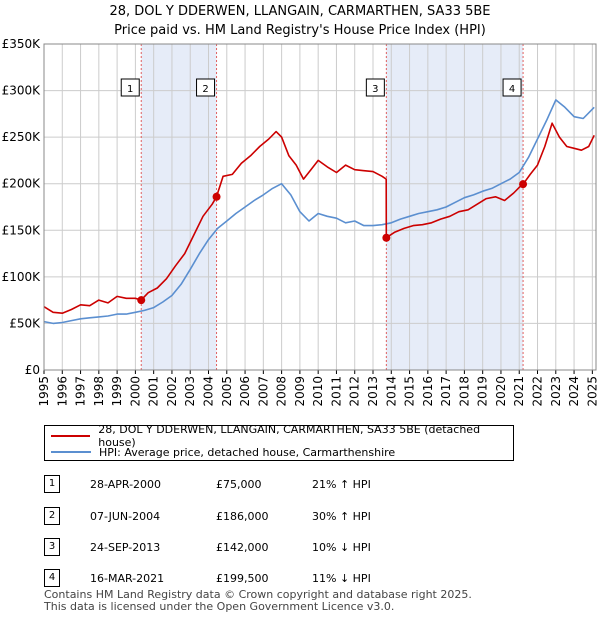 This screenshot has height=620, width=600. What do you see at coordinates (25, 323) in the screenshot?
I see `y-tick-label: £50K` at bounding box center [25, 323].